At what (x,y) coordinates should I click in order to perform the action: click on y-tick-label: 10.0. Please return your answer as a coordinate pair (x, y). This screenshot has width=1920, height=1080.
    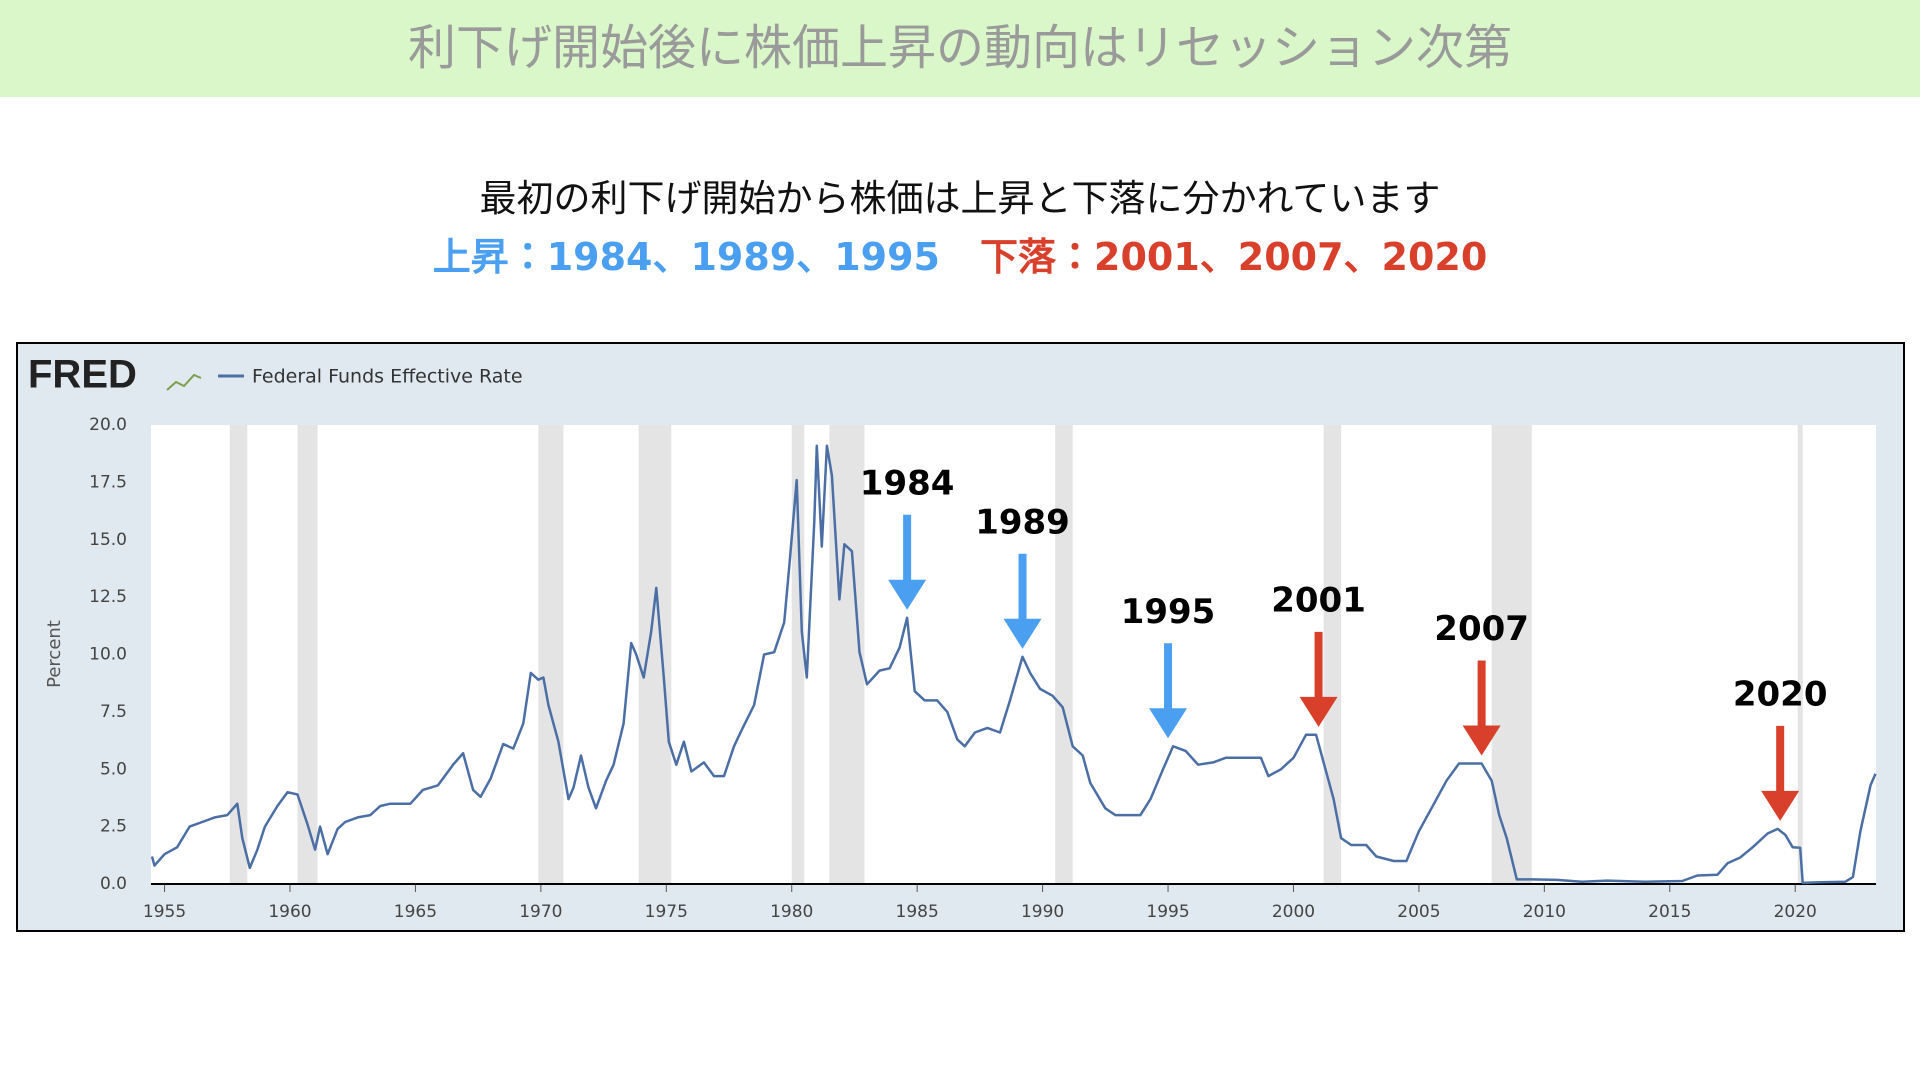
    Looking at the image, I should click on (108, 655).